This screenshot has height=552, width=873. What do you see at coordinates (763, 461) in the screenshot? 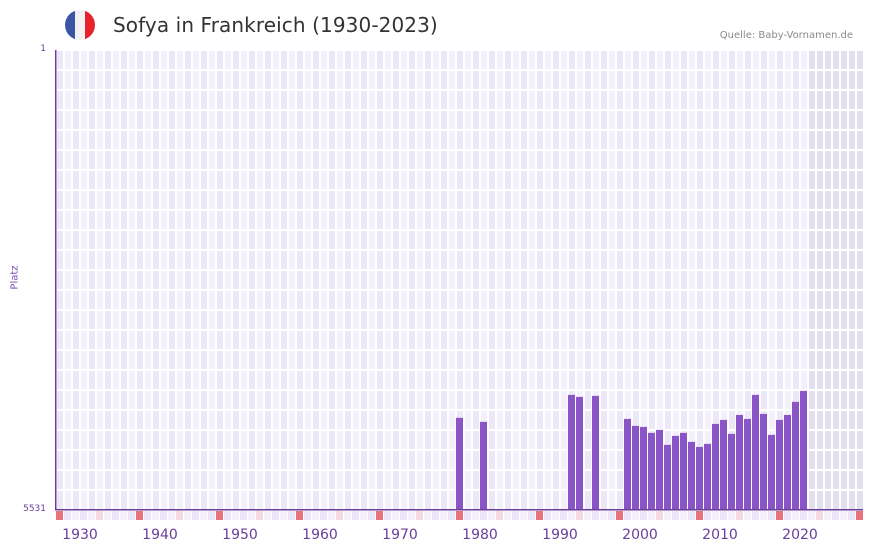
I see `bar-2017` at bounding box center [763, 461].